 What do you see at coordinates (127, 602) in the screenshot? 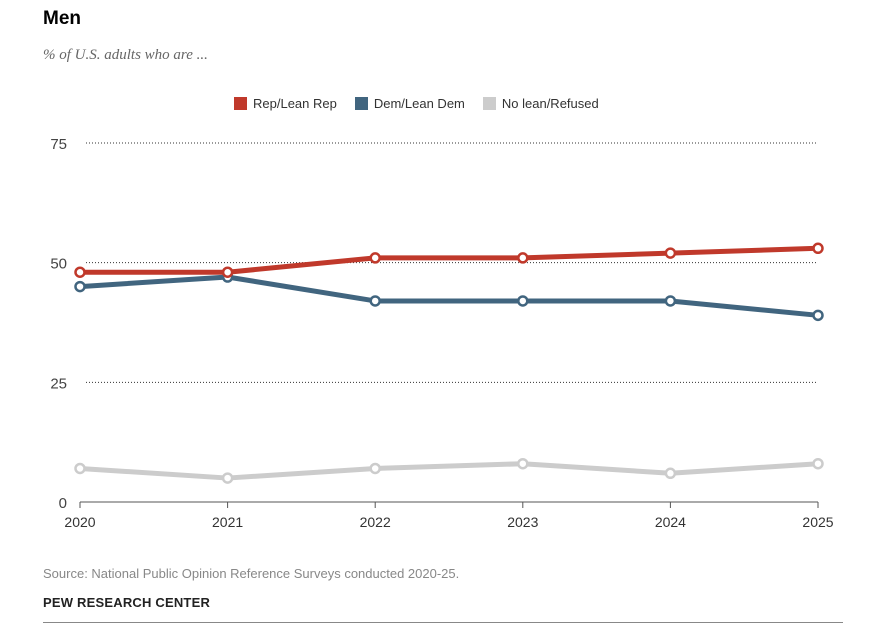
I see `credit: PEW RESEARCH CENTER` at bounding box center [127, 602].